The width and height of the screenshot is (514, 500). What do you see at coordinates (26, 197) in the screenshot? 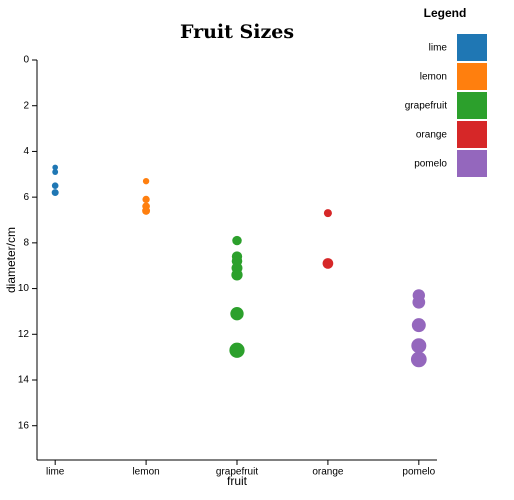
I see `y-tick-label: 6` at bounding box center [26, 197].